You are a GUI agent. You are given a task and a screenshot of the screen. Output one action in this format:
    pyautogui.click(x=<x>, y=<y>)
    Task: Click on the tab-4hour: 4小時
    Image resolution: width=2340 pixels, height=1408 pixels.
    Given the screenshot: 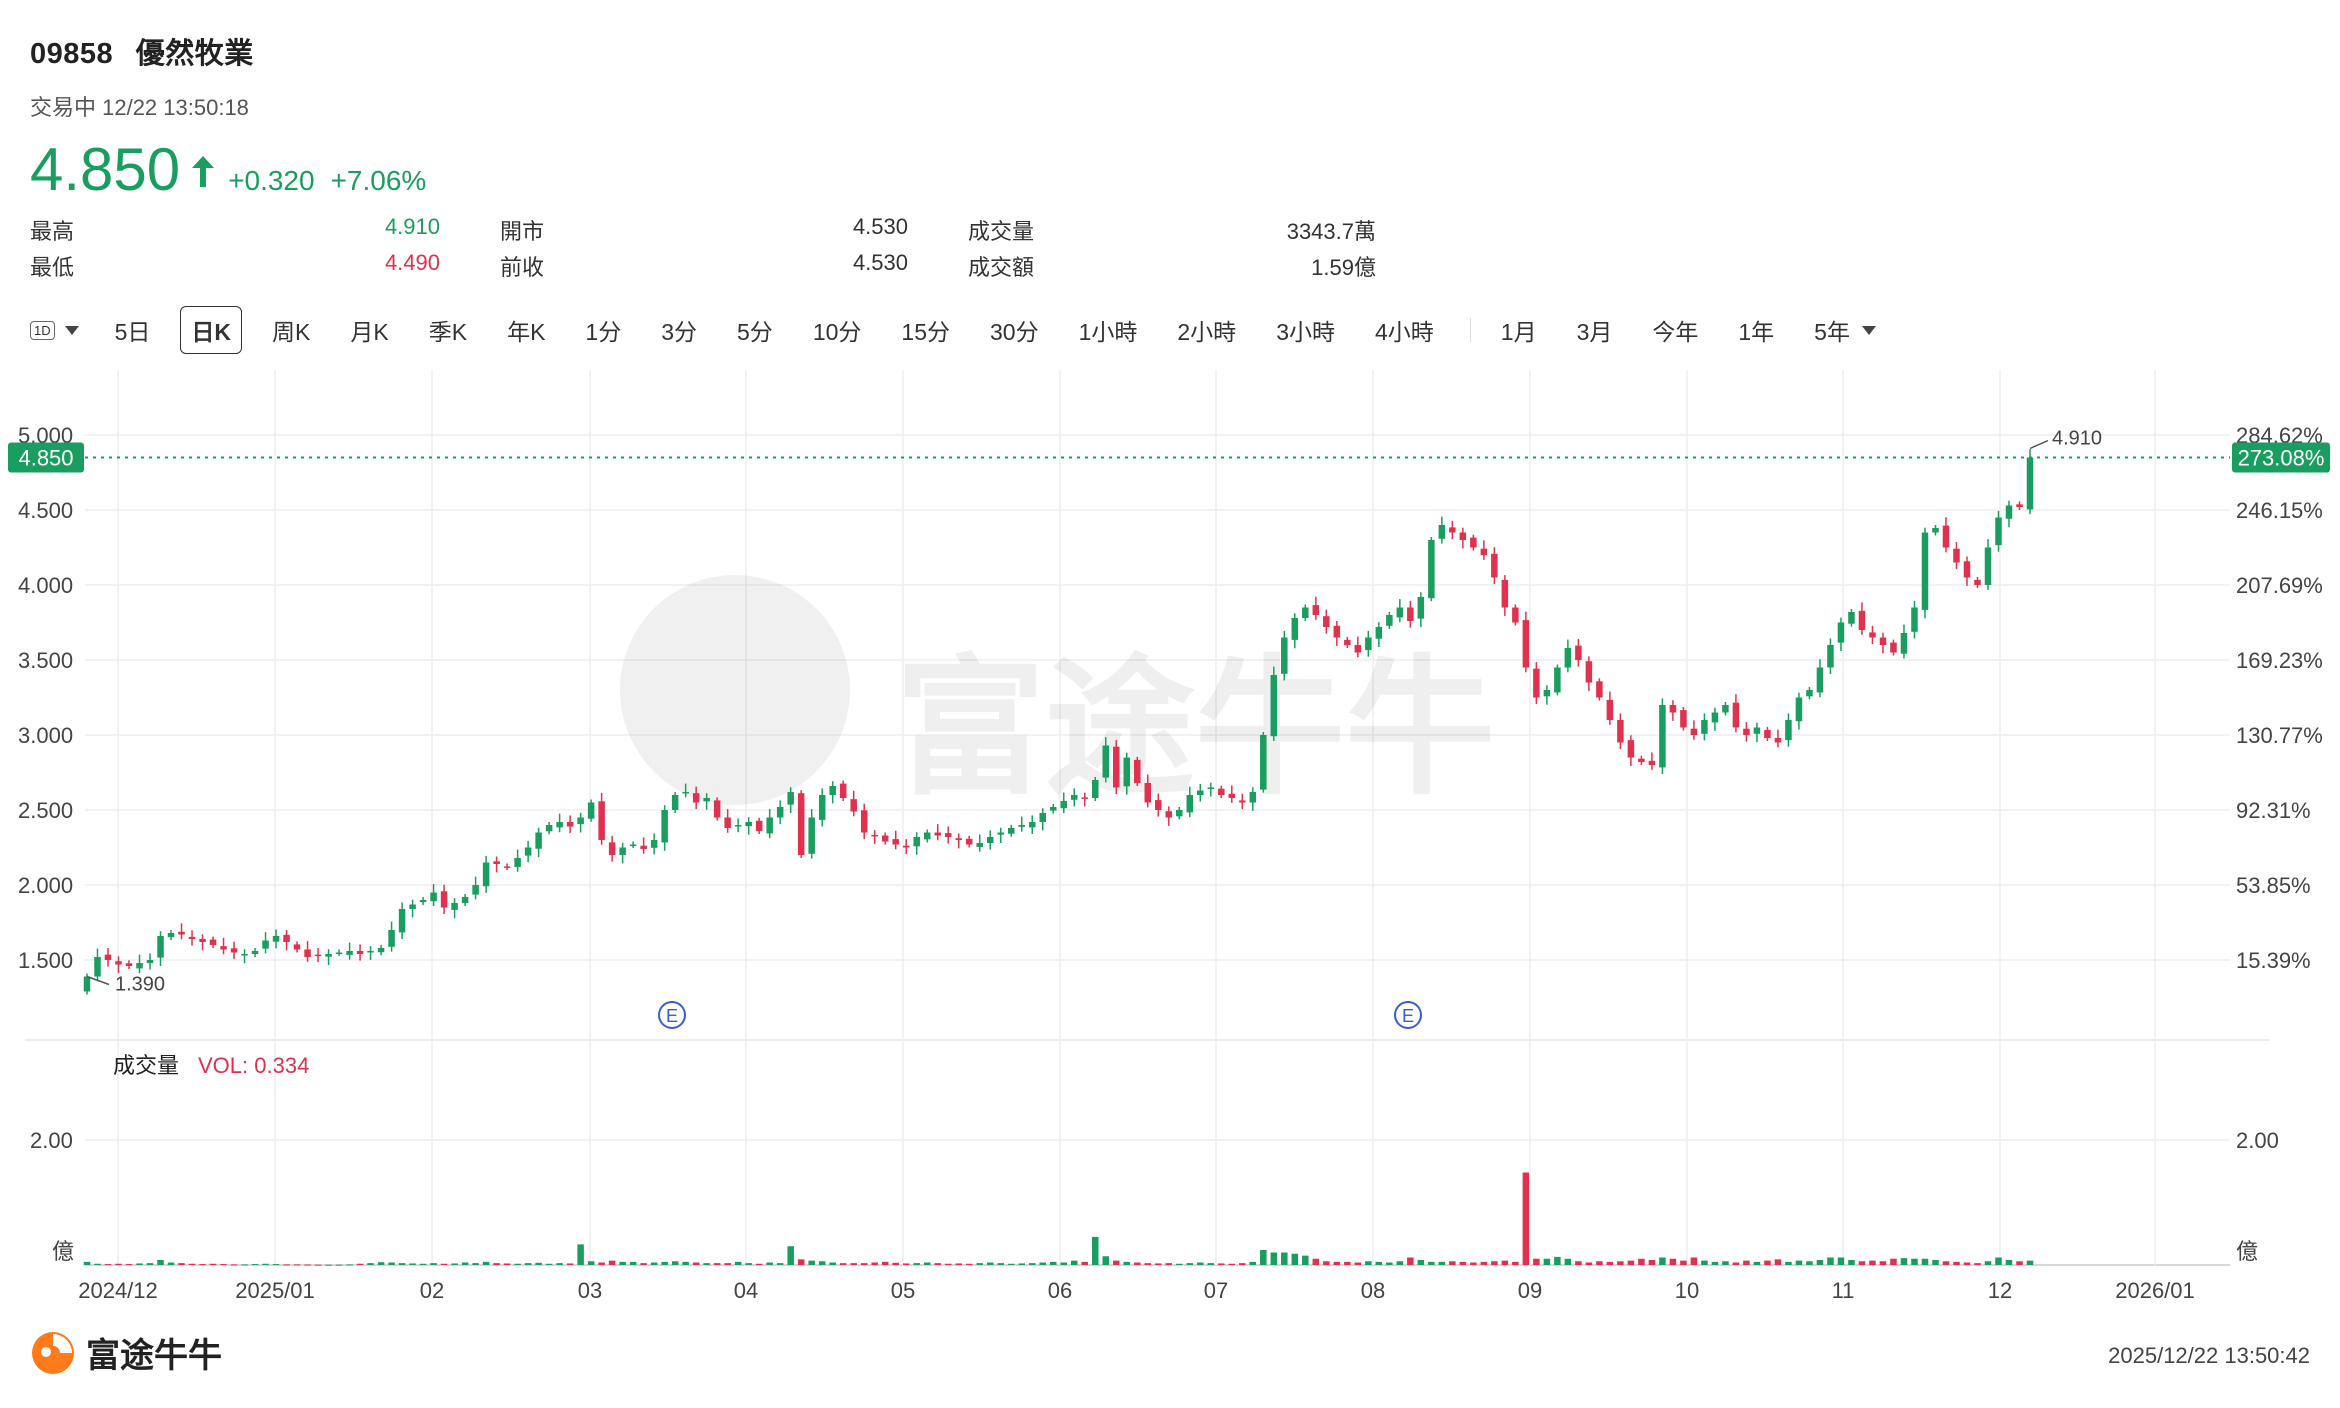 What is the action you would take?
    pyautogui.click(x=1404, y=332)
    